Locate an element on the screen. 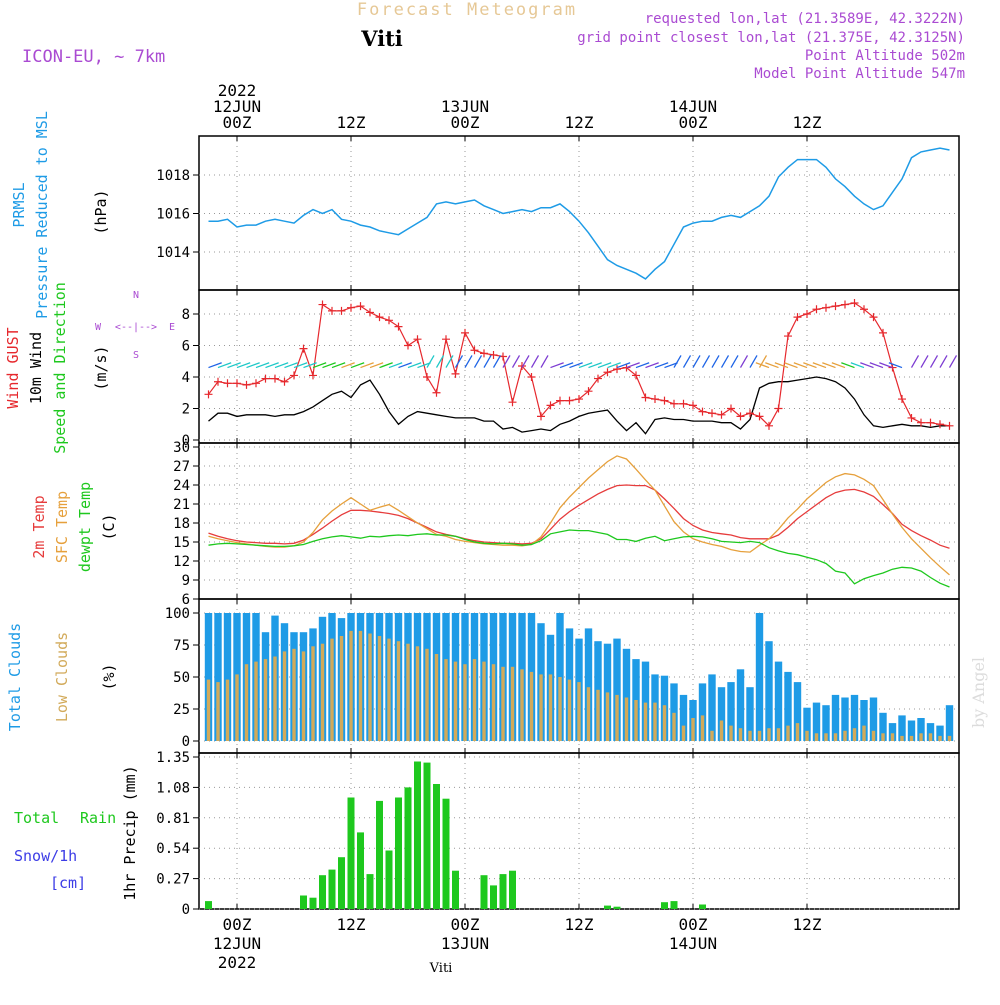 The image size is (1000, 1005). prmsl-label: PRMSL is located at coordinates (19, 204).